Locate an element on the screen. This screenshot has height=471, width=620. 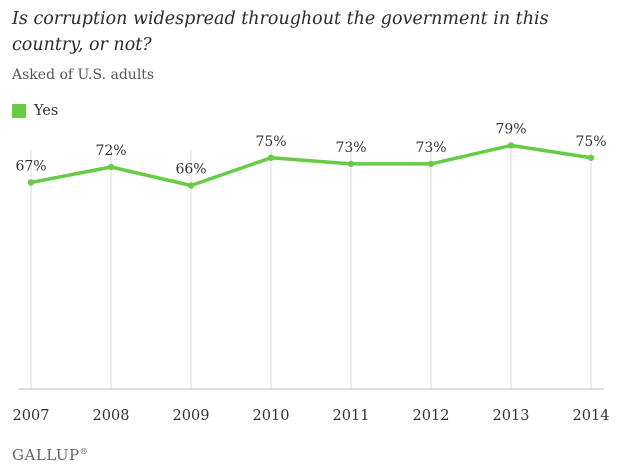
legend-label-yes: Yes is located at coordinates (46, 111).